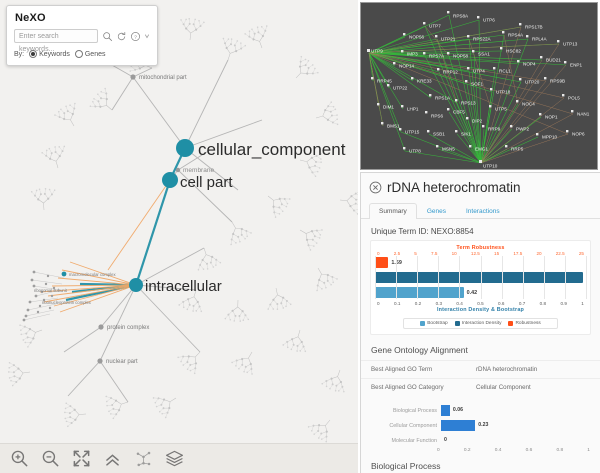 The width and height of the screenshot is (600, 473). What do you see at coordinates (551, 117) in the screenshot?
I see `gene-node-label: NOP1` at bounding box center [551, 117].